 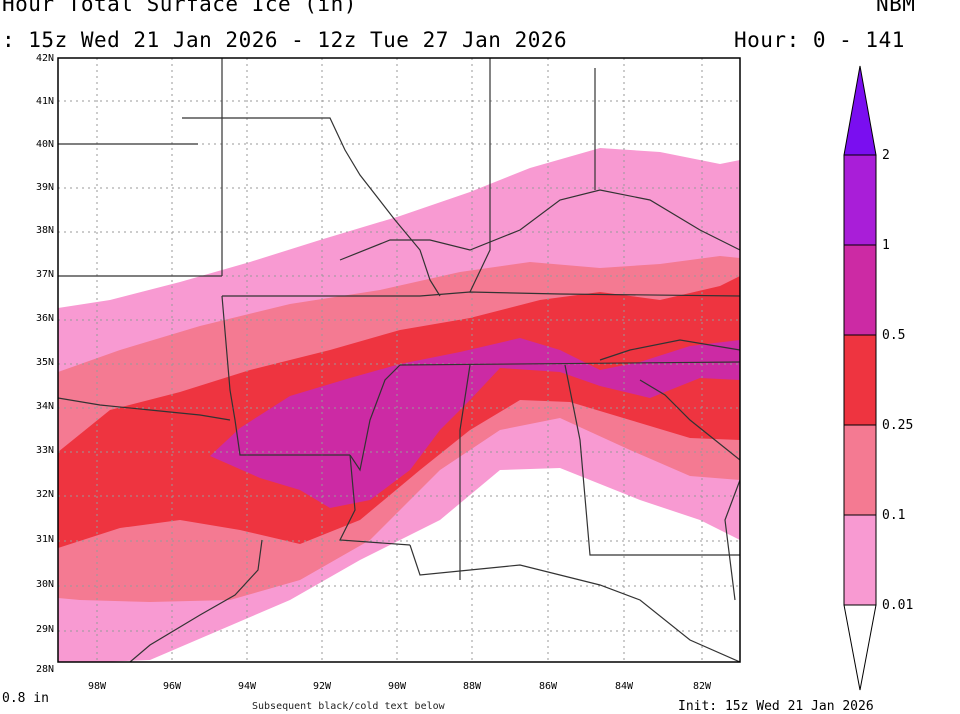 I want to click on lon-label: 92W, so click(x=322, y=686).